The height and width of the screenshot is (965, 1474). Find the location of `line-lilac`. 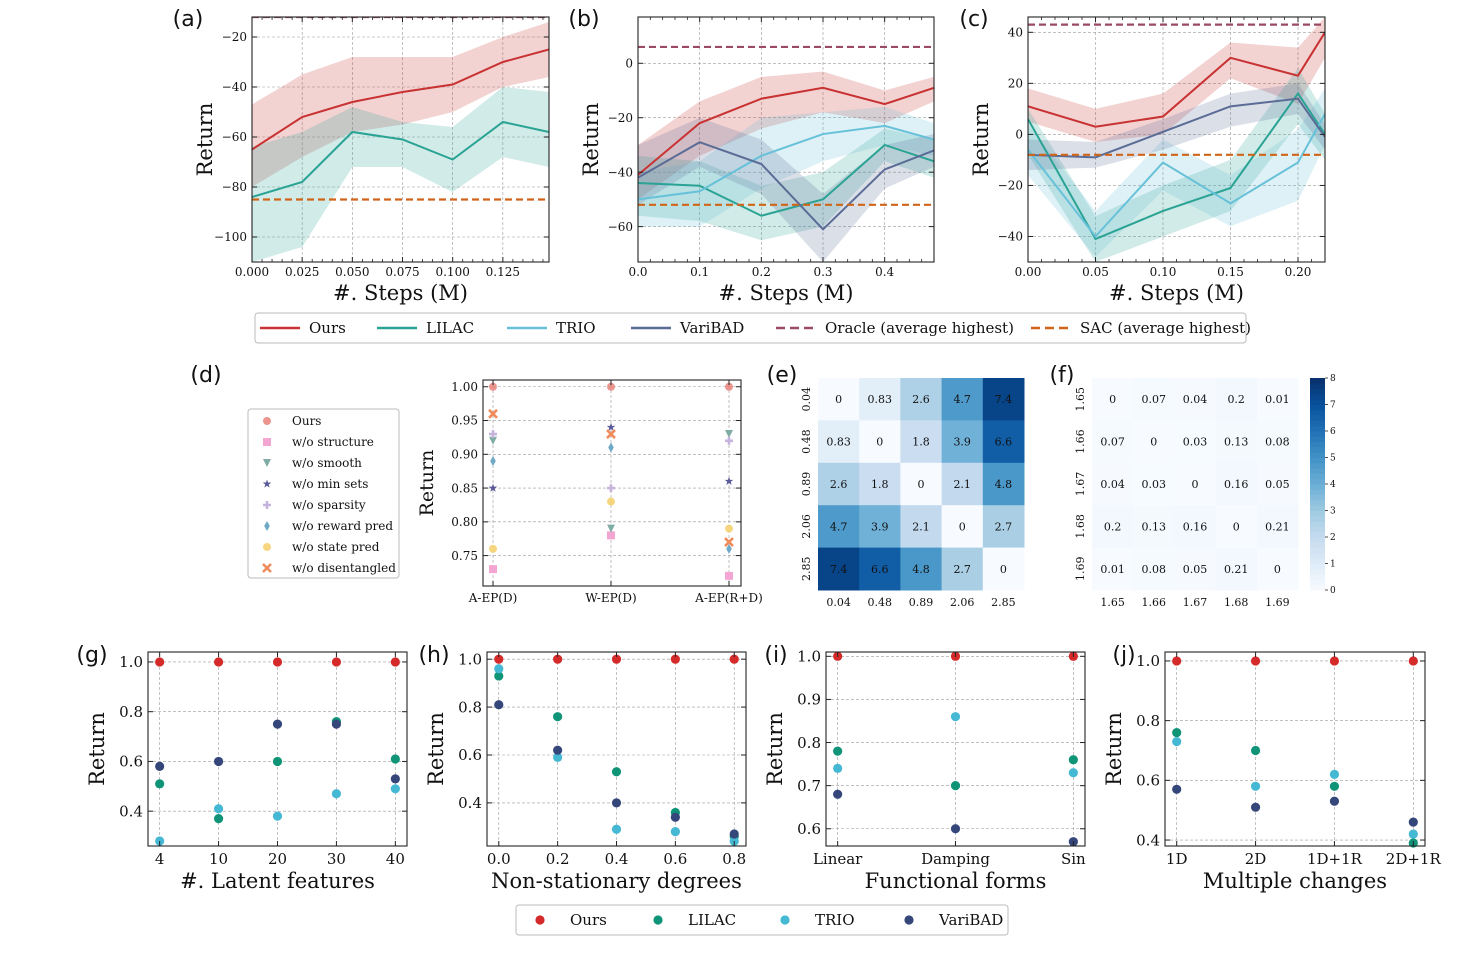

line-lilac is located at coordinates (1176, 166).